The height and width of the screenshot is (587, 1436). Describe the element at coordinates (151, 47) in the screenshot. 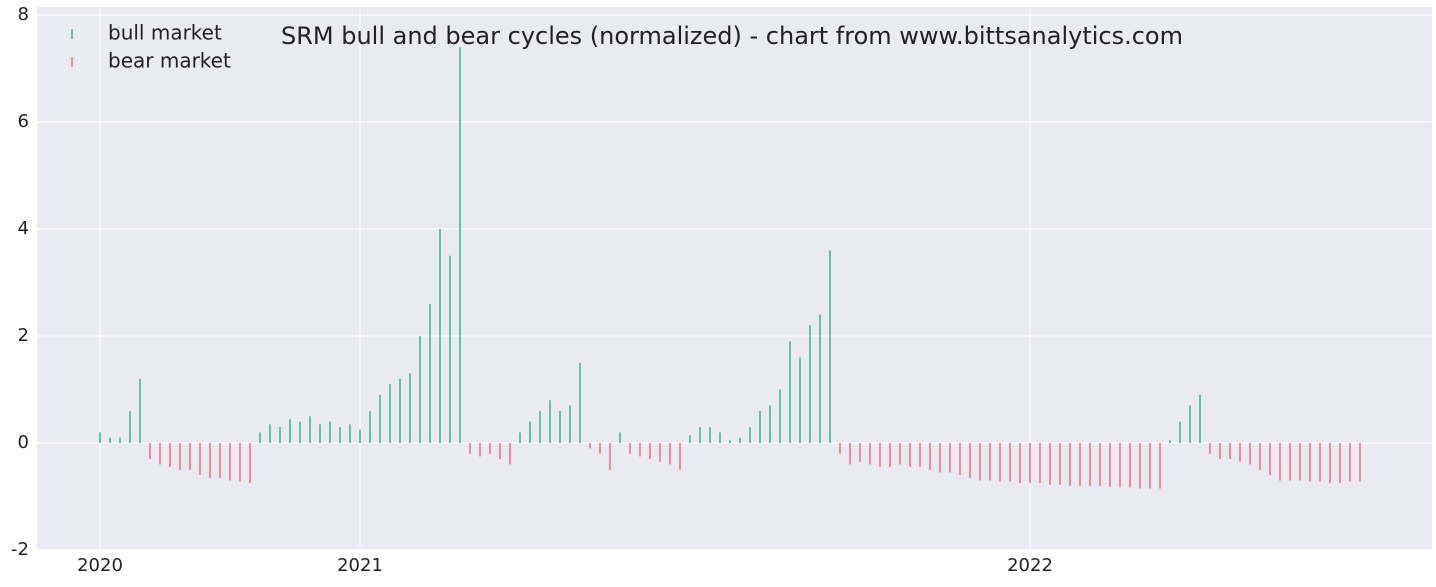

I see `legend: bull market bear market` at that location.